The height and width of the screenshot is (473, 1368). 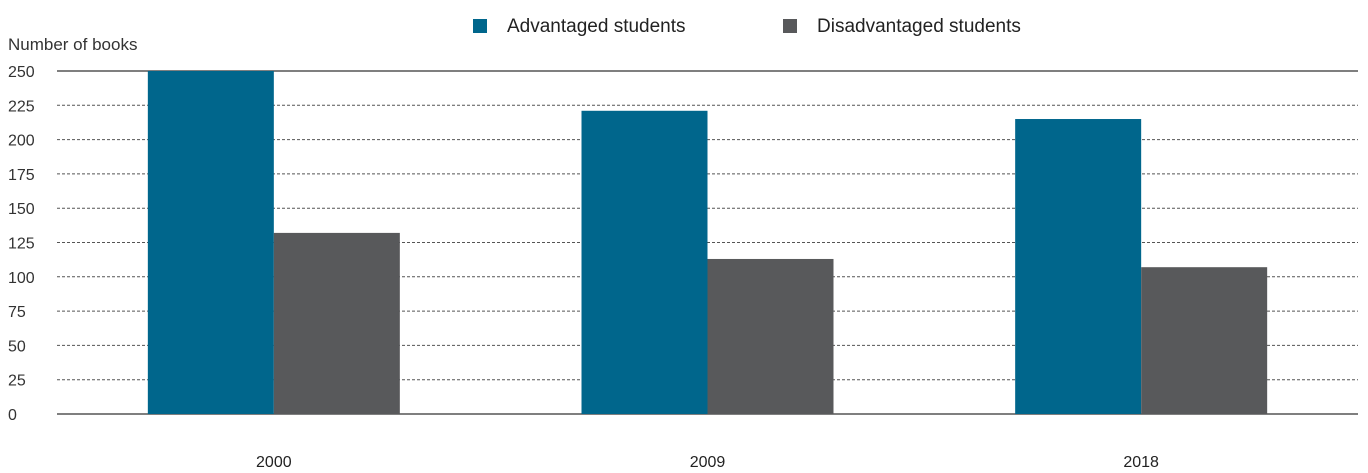 I want to click on x-tick-label: 2009, so click(x=708, y=462).